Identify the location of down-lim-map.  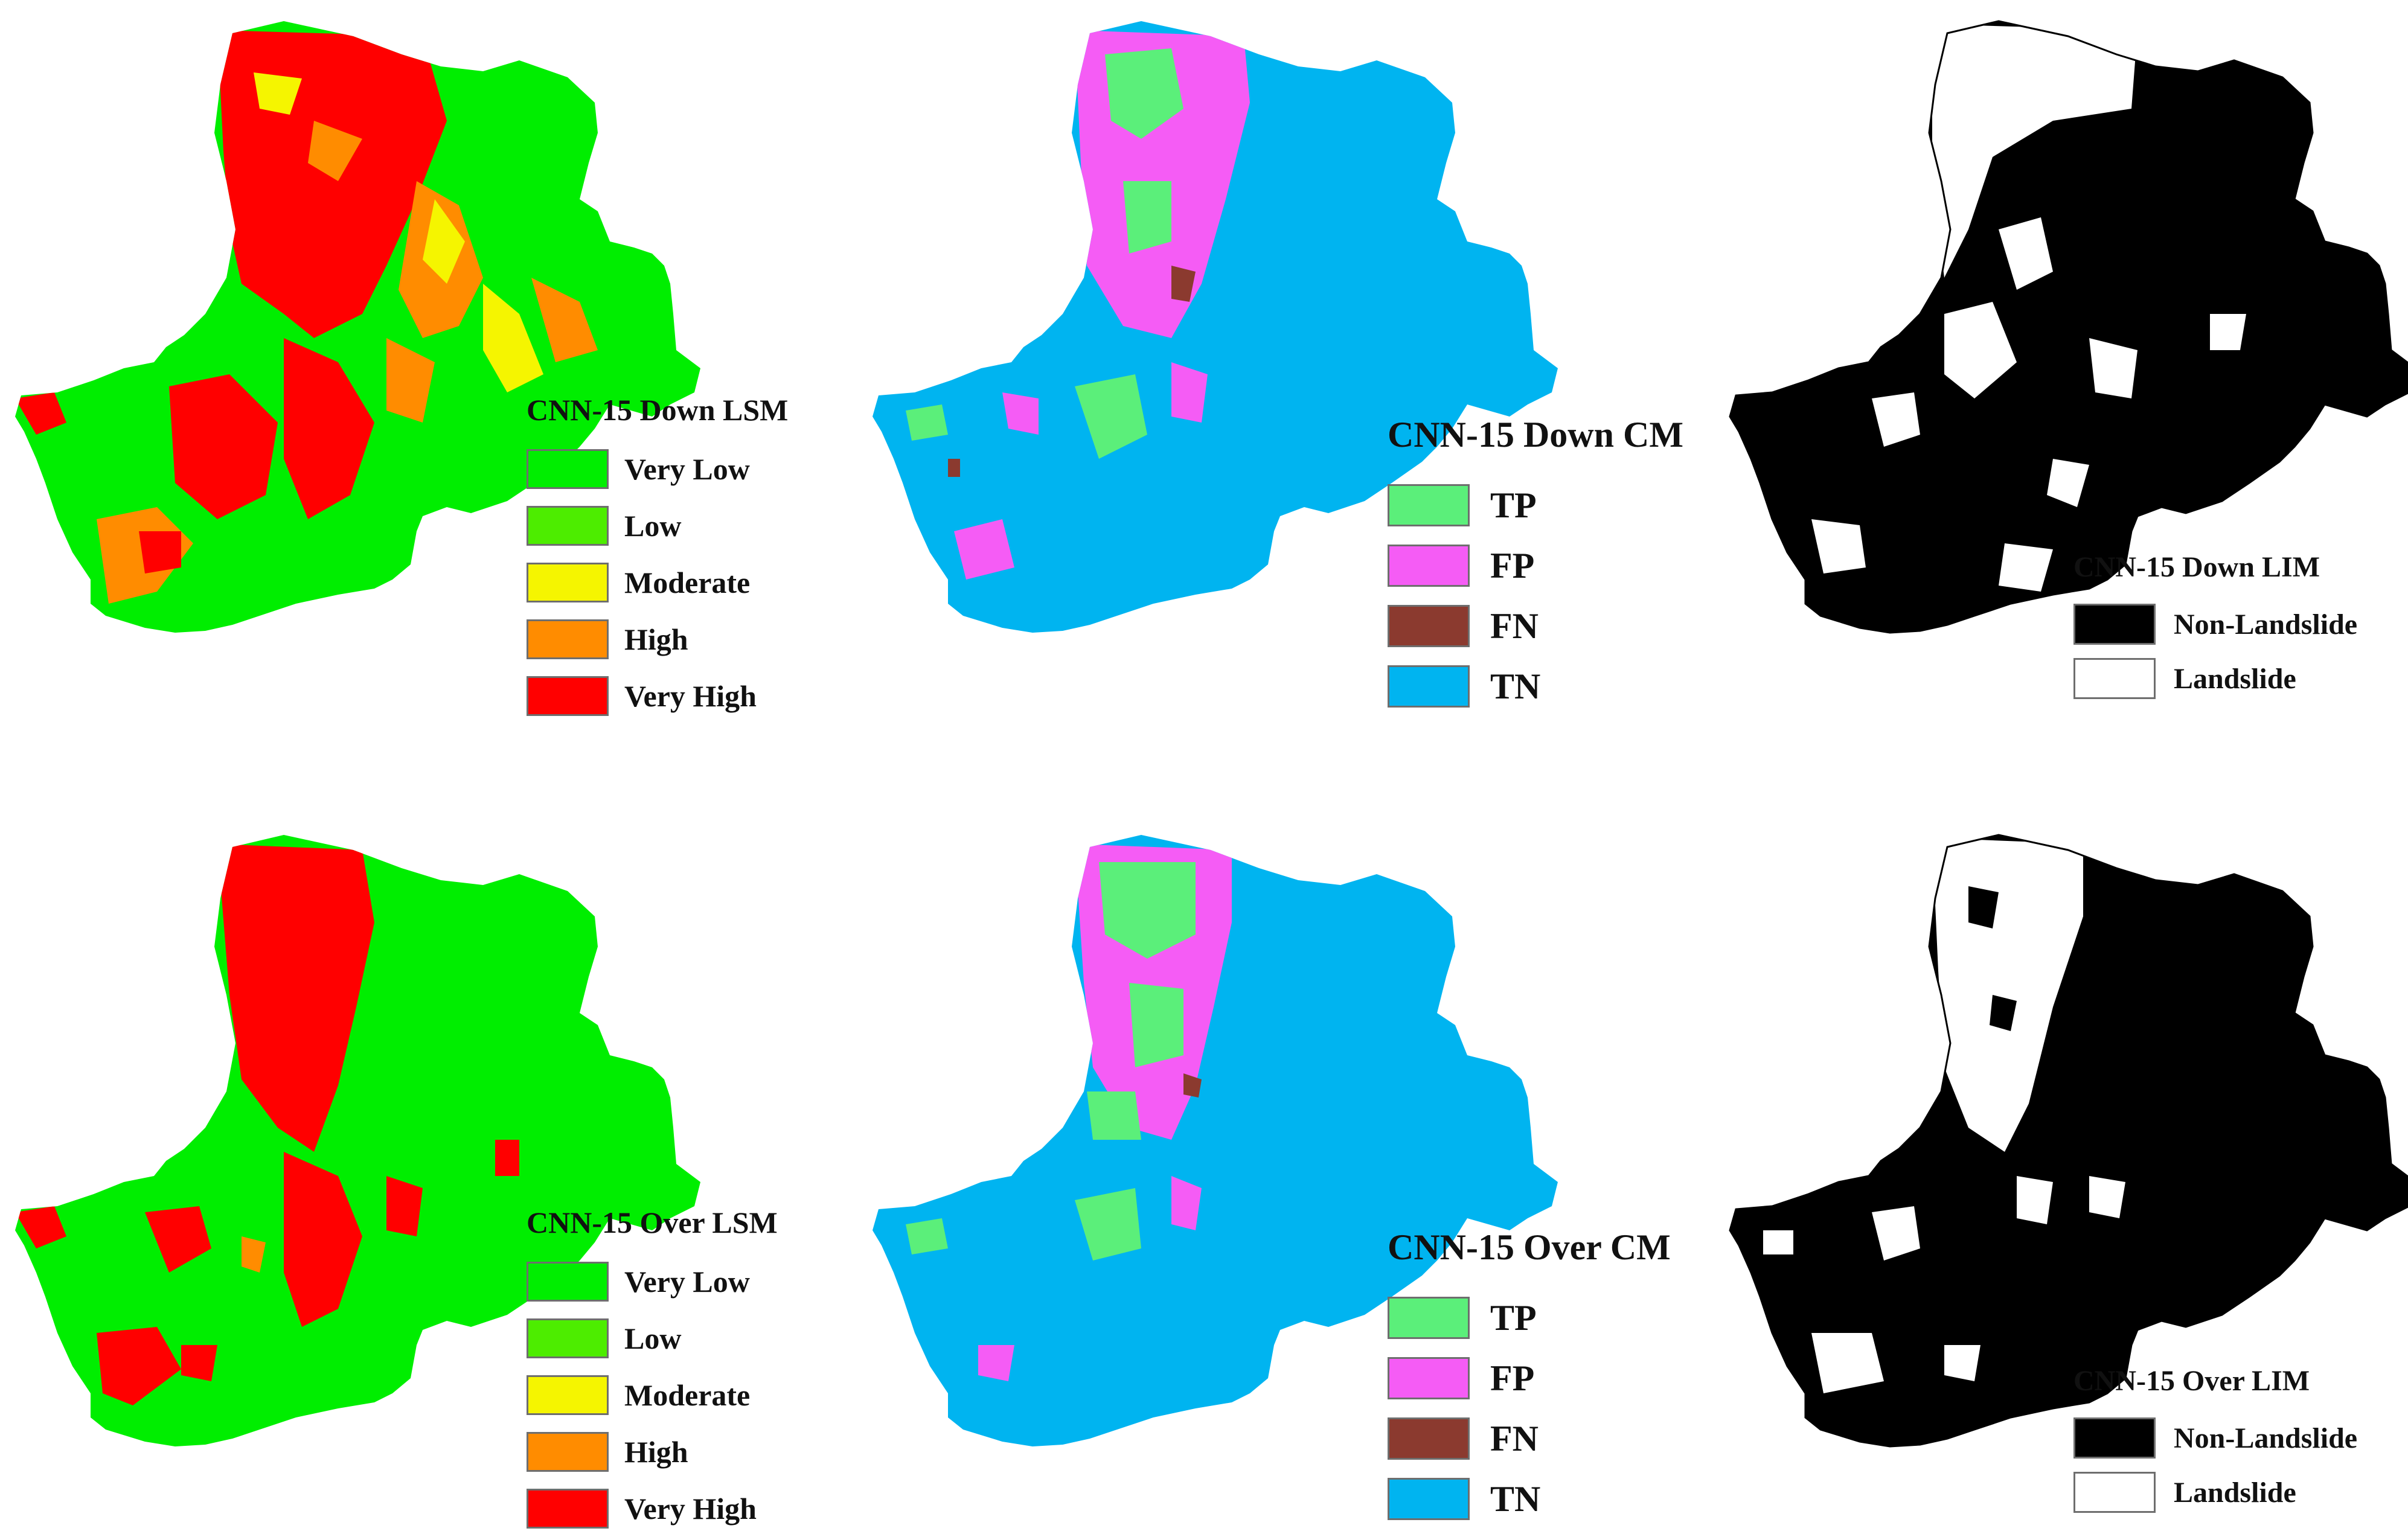
(2068, 327).